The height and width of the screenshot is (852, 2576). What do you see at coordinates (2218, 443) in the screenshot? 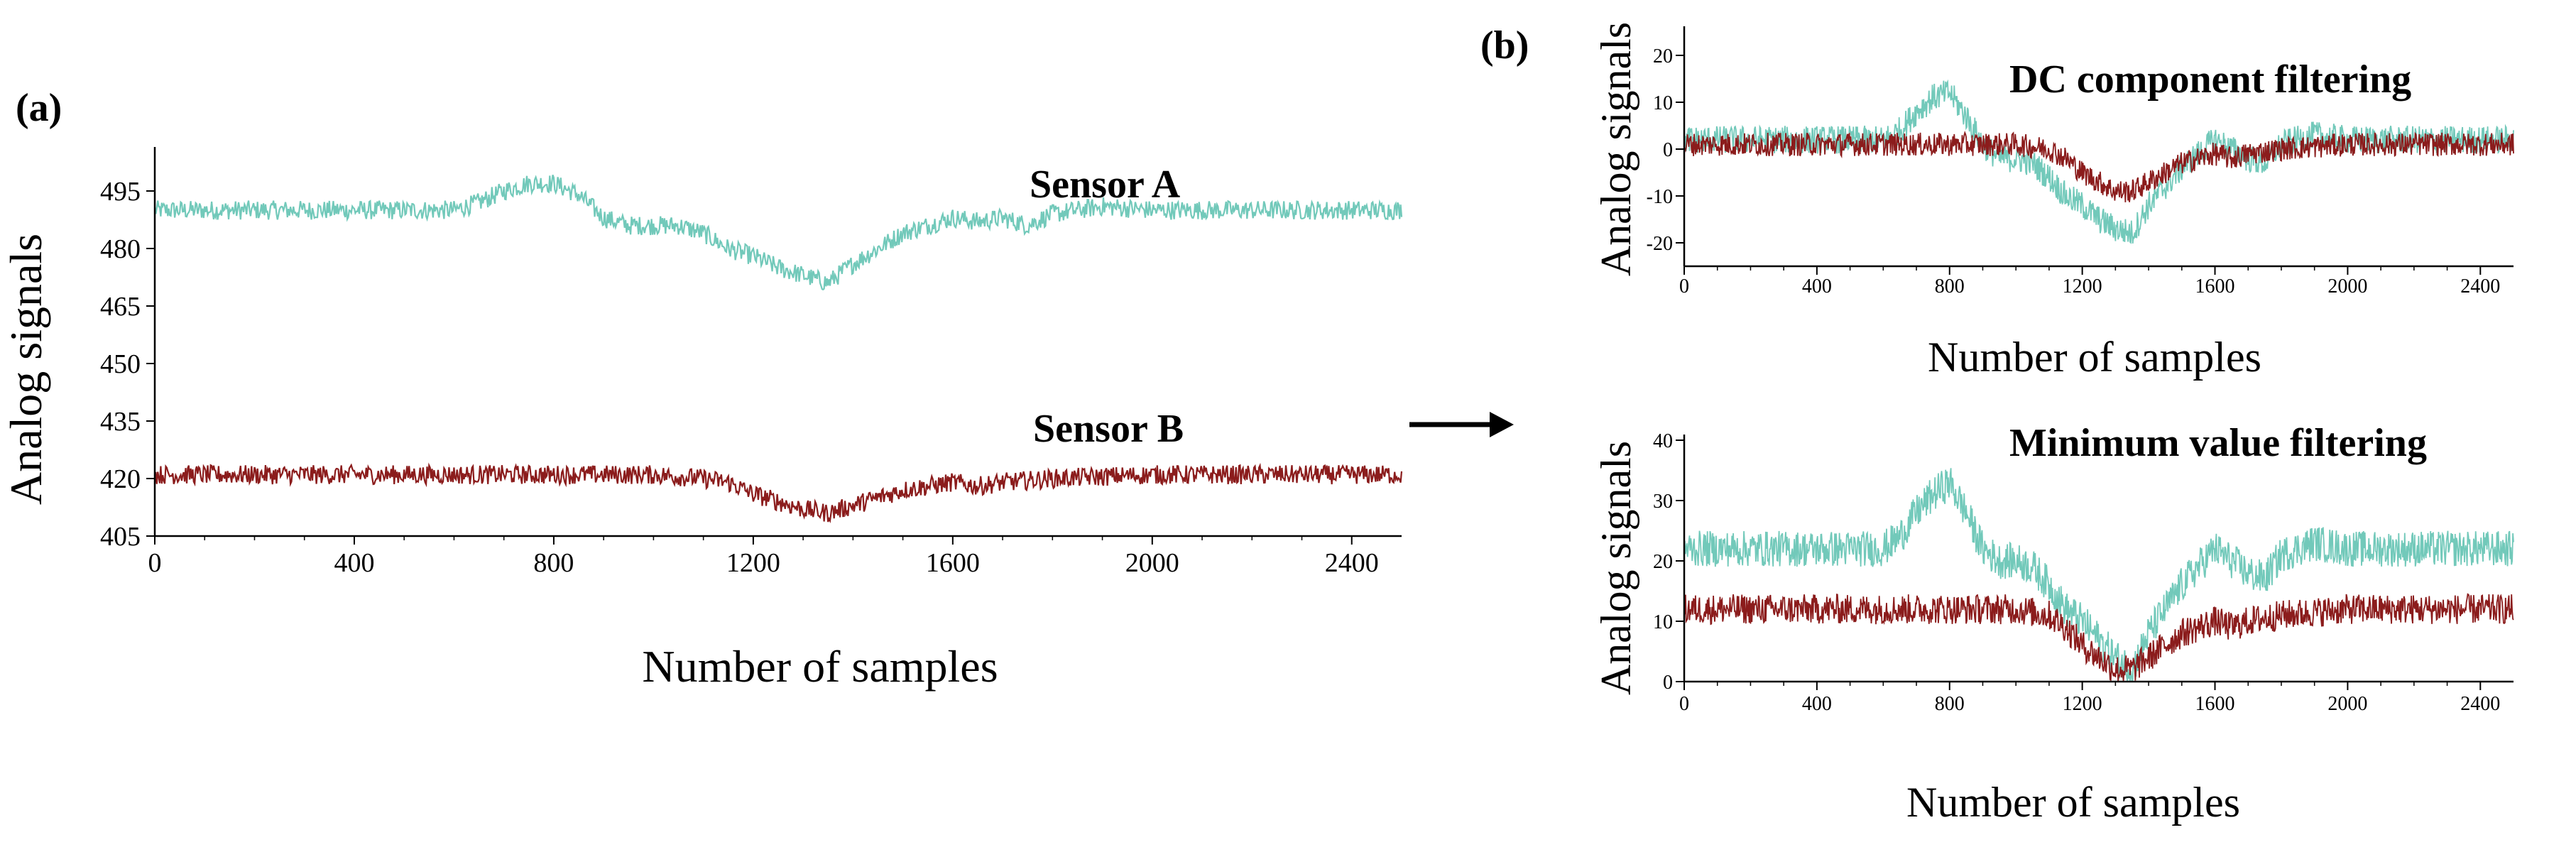
I see `chart-title: Minimum value filtering` at bounding box center [2218, 443].